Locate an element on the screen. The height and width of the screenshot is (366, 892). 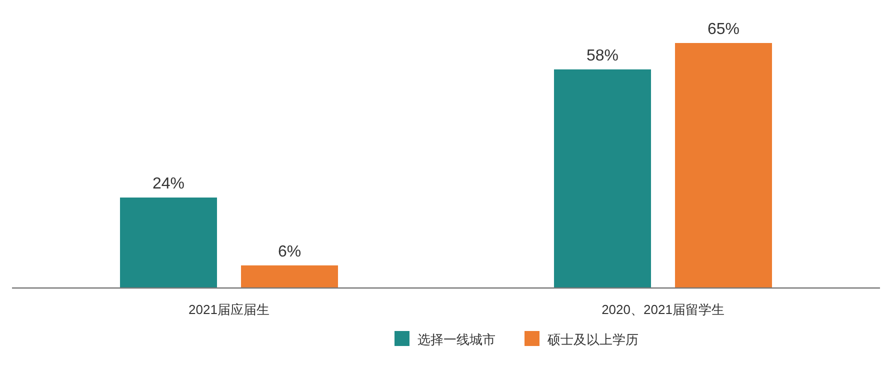
data-label: 24% is located at coordinates (168, 184).